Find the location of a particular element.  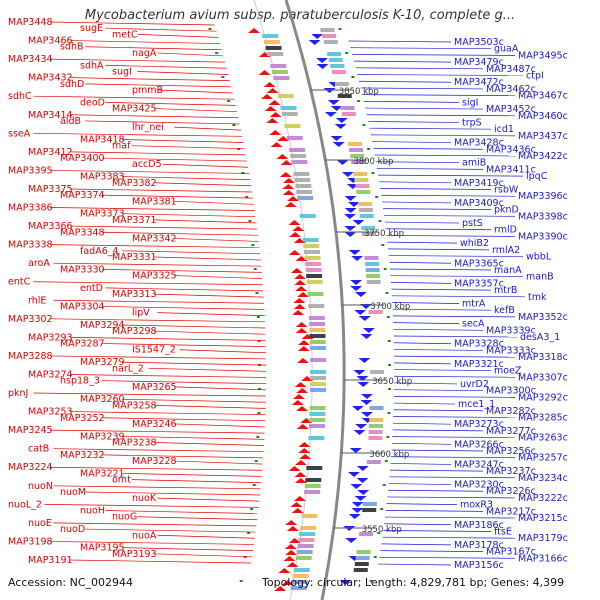

right-gene-label: MAP3365c is located at coordinates (479, 263).